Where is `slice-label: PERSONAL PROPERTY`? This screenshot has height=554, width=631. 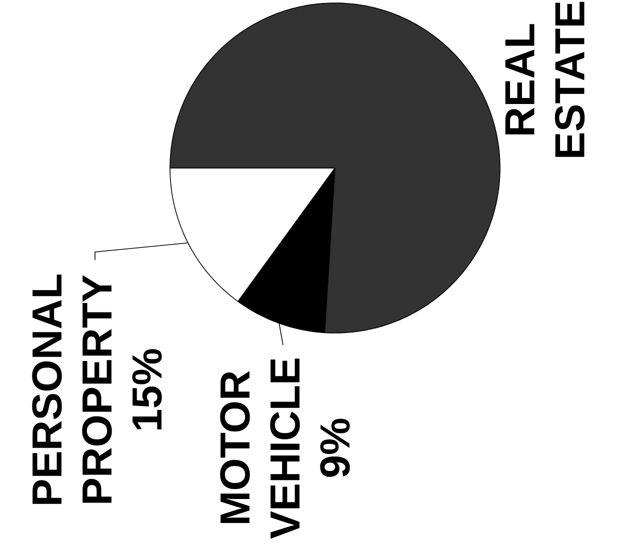 slice-label: PERSONAL PROPERTY is located at coordinates (72, 389).